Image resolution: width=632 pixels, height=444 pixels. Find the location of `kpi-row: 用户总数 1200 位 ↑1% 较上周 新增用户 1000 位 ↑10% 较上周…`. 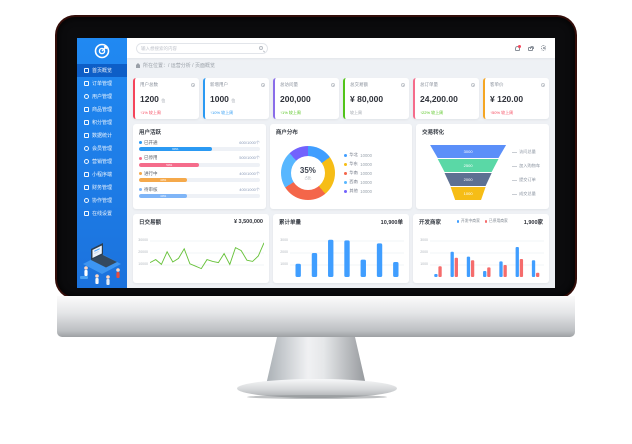

kpi-row: 用户总数 1200 位 ↑1% 较上周 新增用户 1000 位 ↑10% 较上周… is located at coordinates (341, 98).